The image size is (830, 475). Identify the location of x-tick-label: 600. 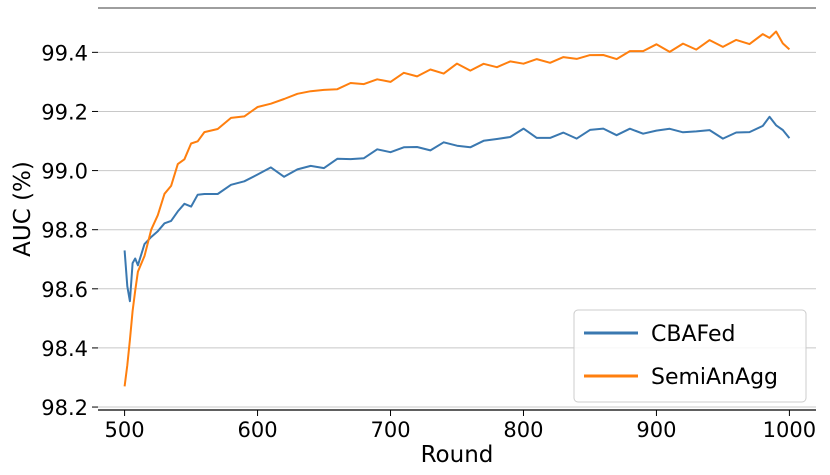
(258, 430).